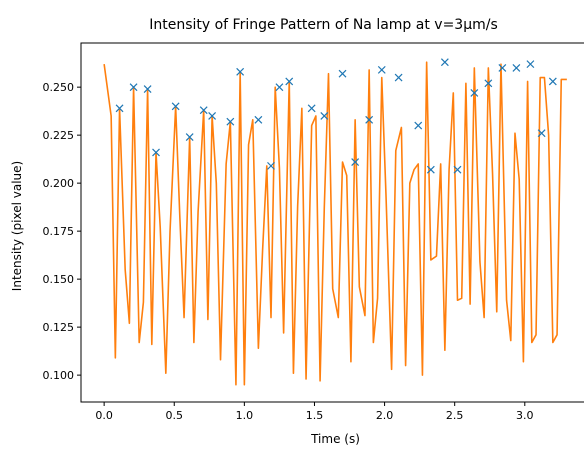  What do you see at coordinates (245, 415) in the screenshot?
I see `x-tick-label: 1.0` at bounding box center [245, 415].